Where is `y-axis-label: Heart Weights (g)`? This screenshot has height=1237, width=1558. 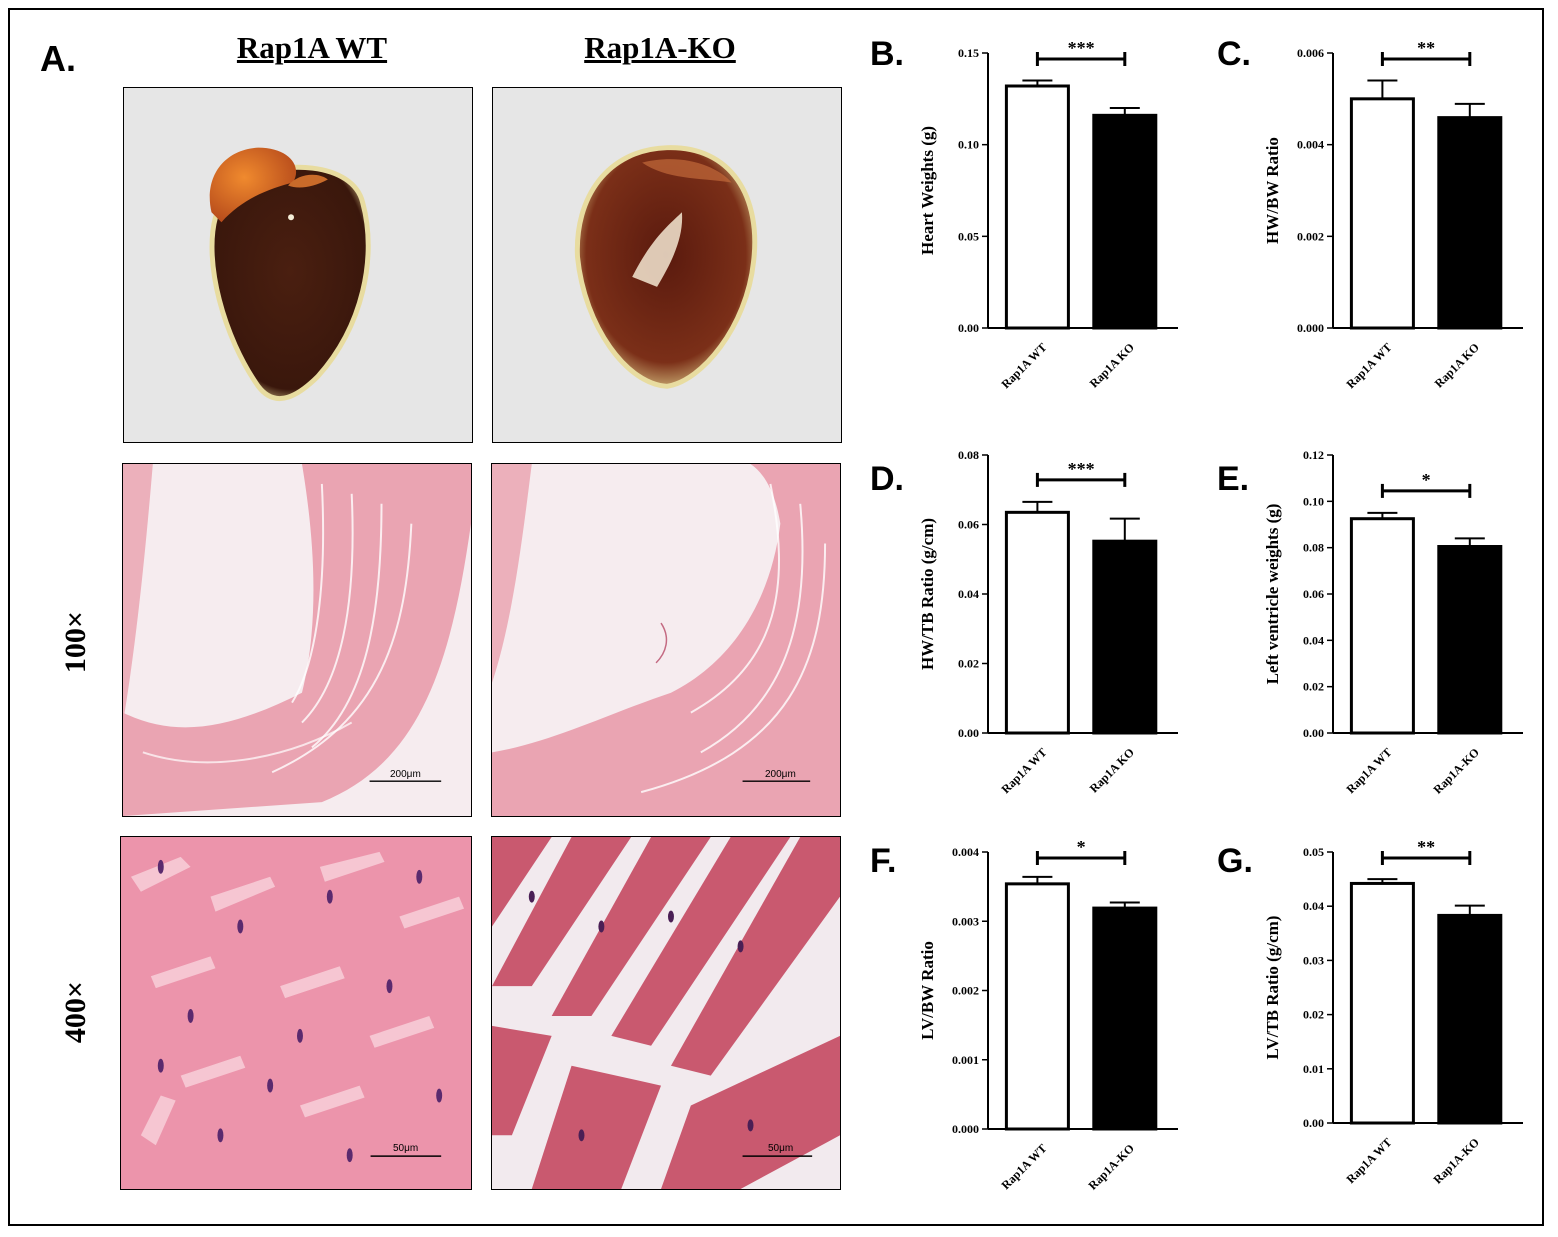 y-axis-label: Heart Weights (g) is located at coordinates (927, 190).